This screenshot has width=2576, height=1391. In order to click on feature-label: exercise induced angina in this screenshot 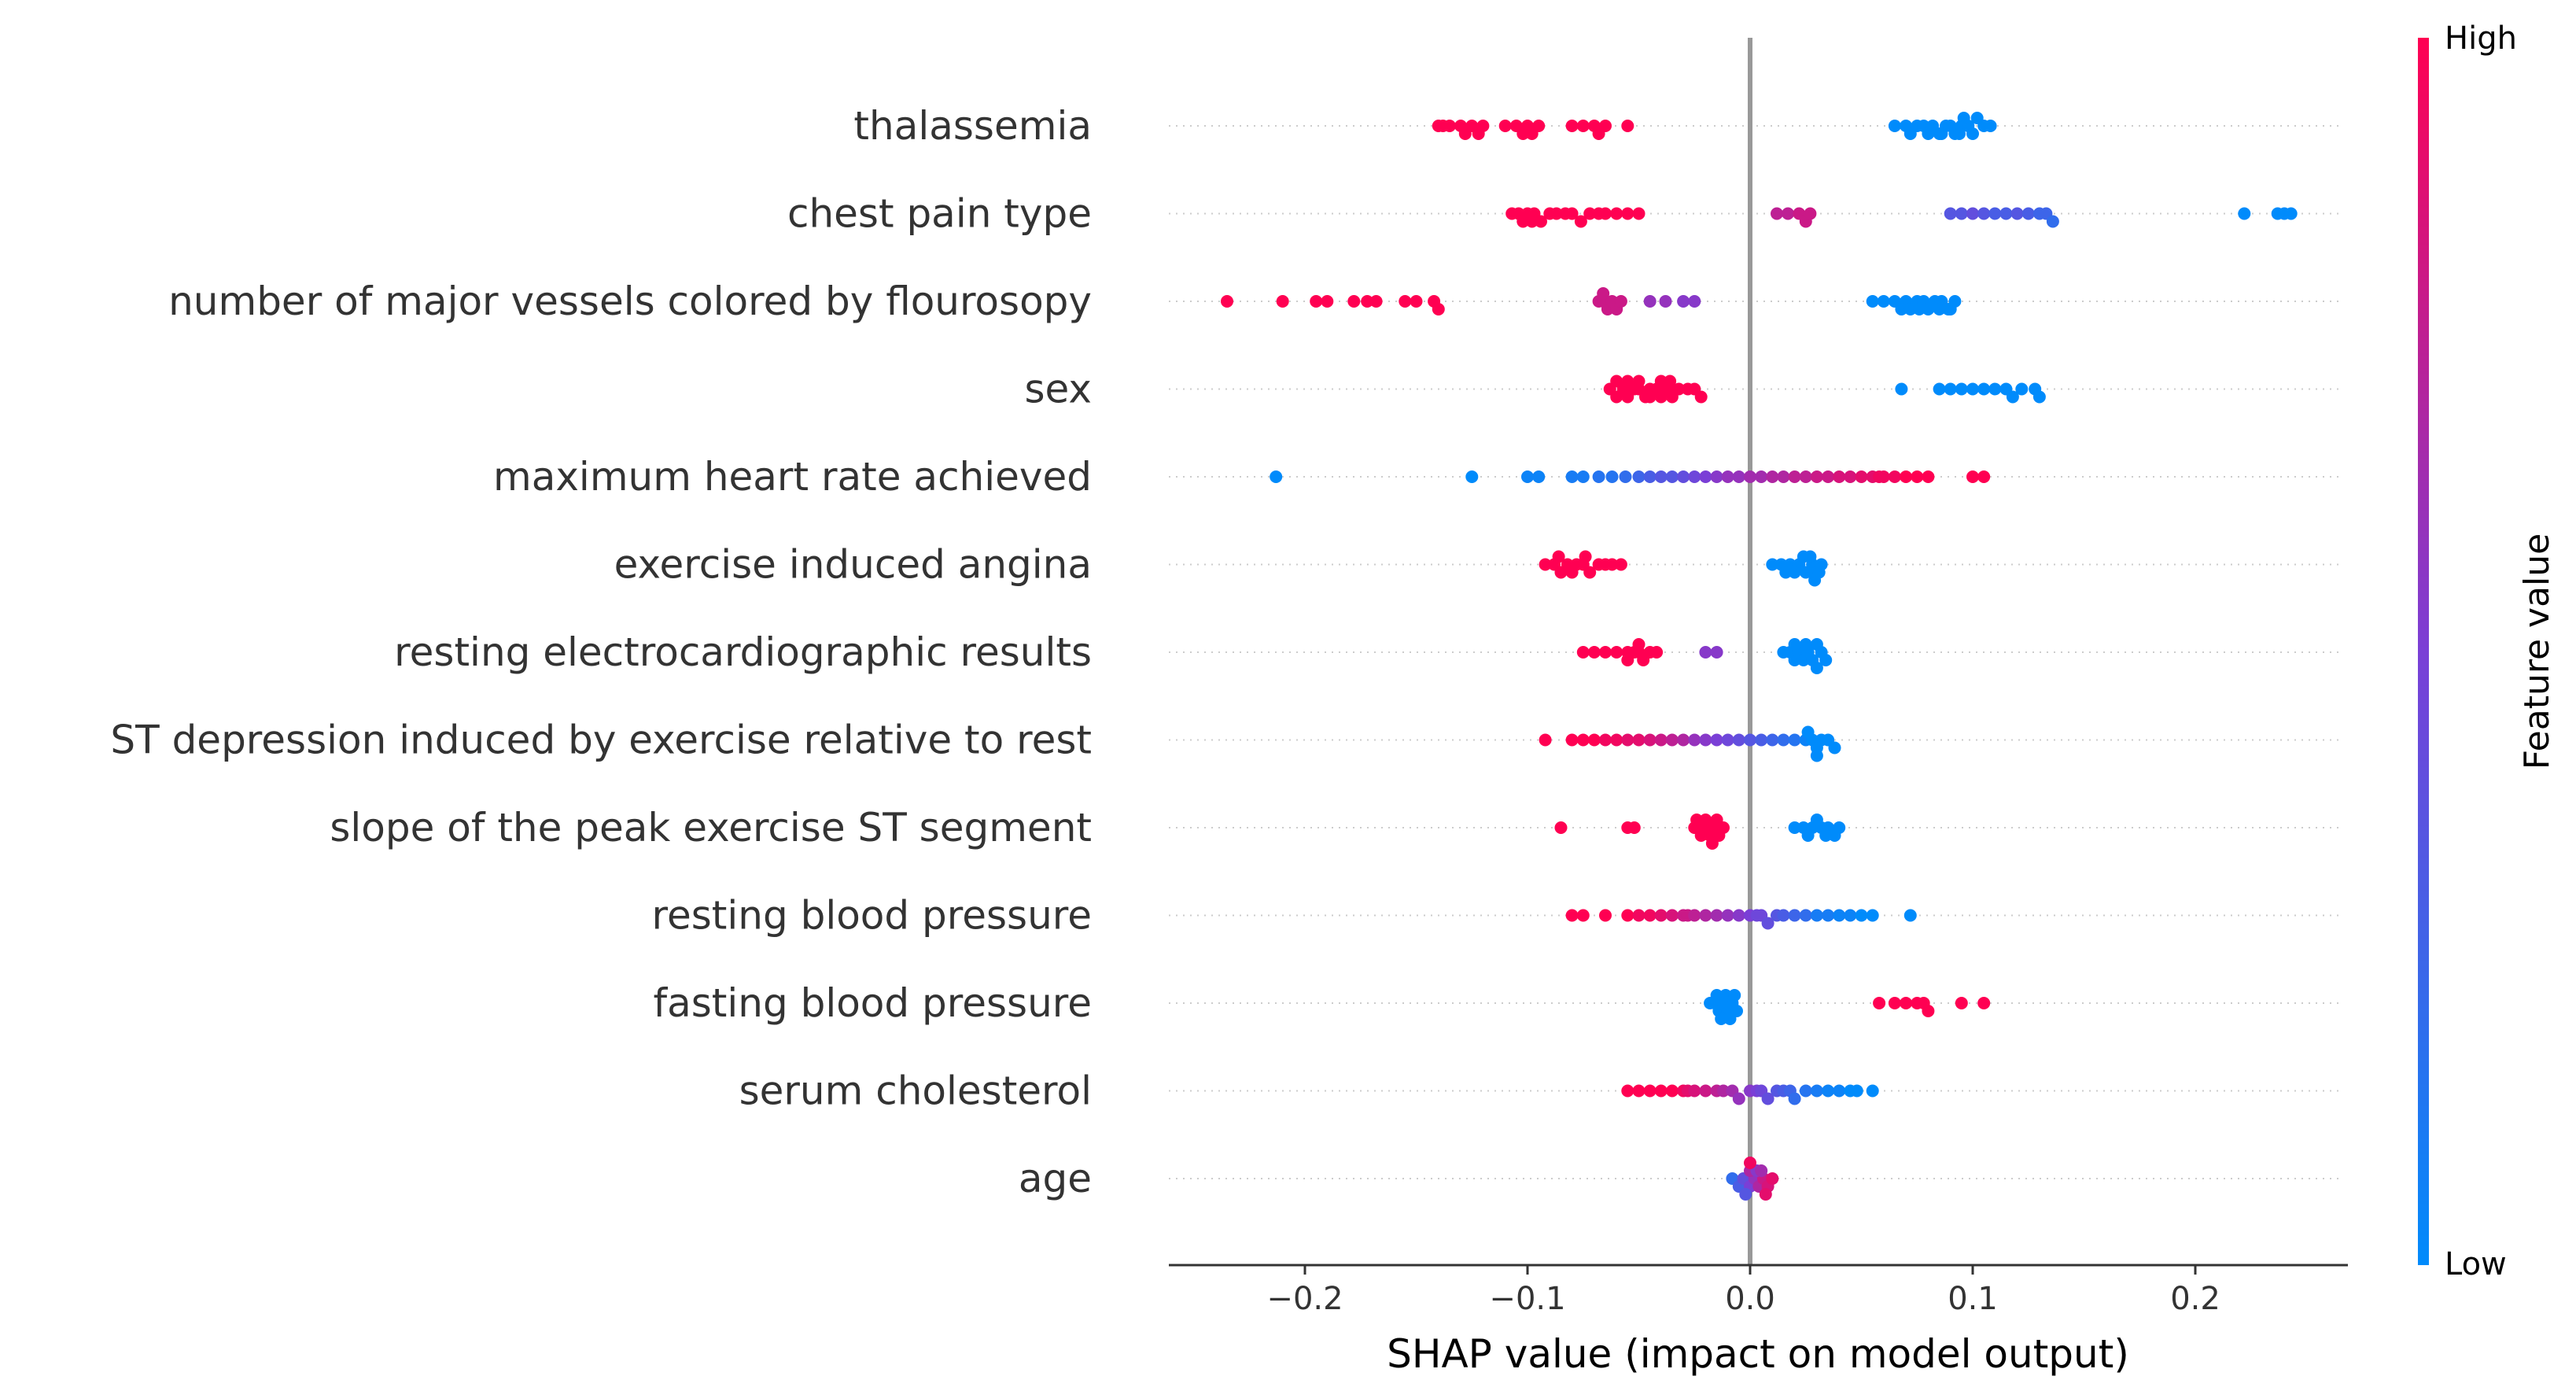, I will do `click(853, 565)`.